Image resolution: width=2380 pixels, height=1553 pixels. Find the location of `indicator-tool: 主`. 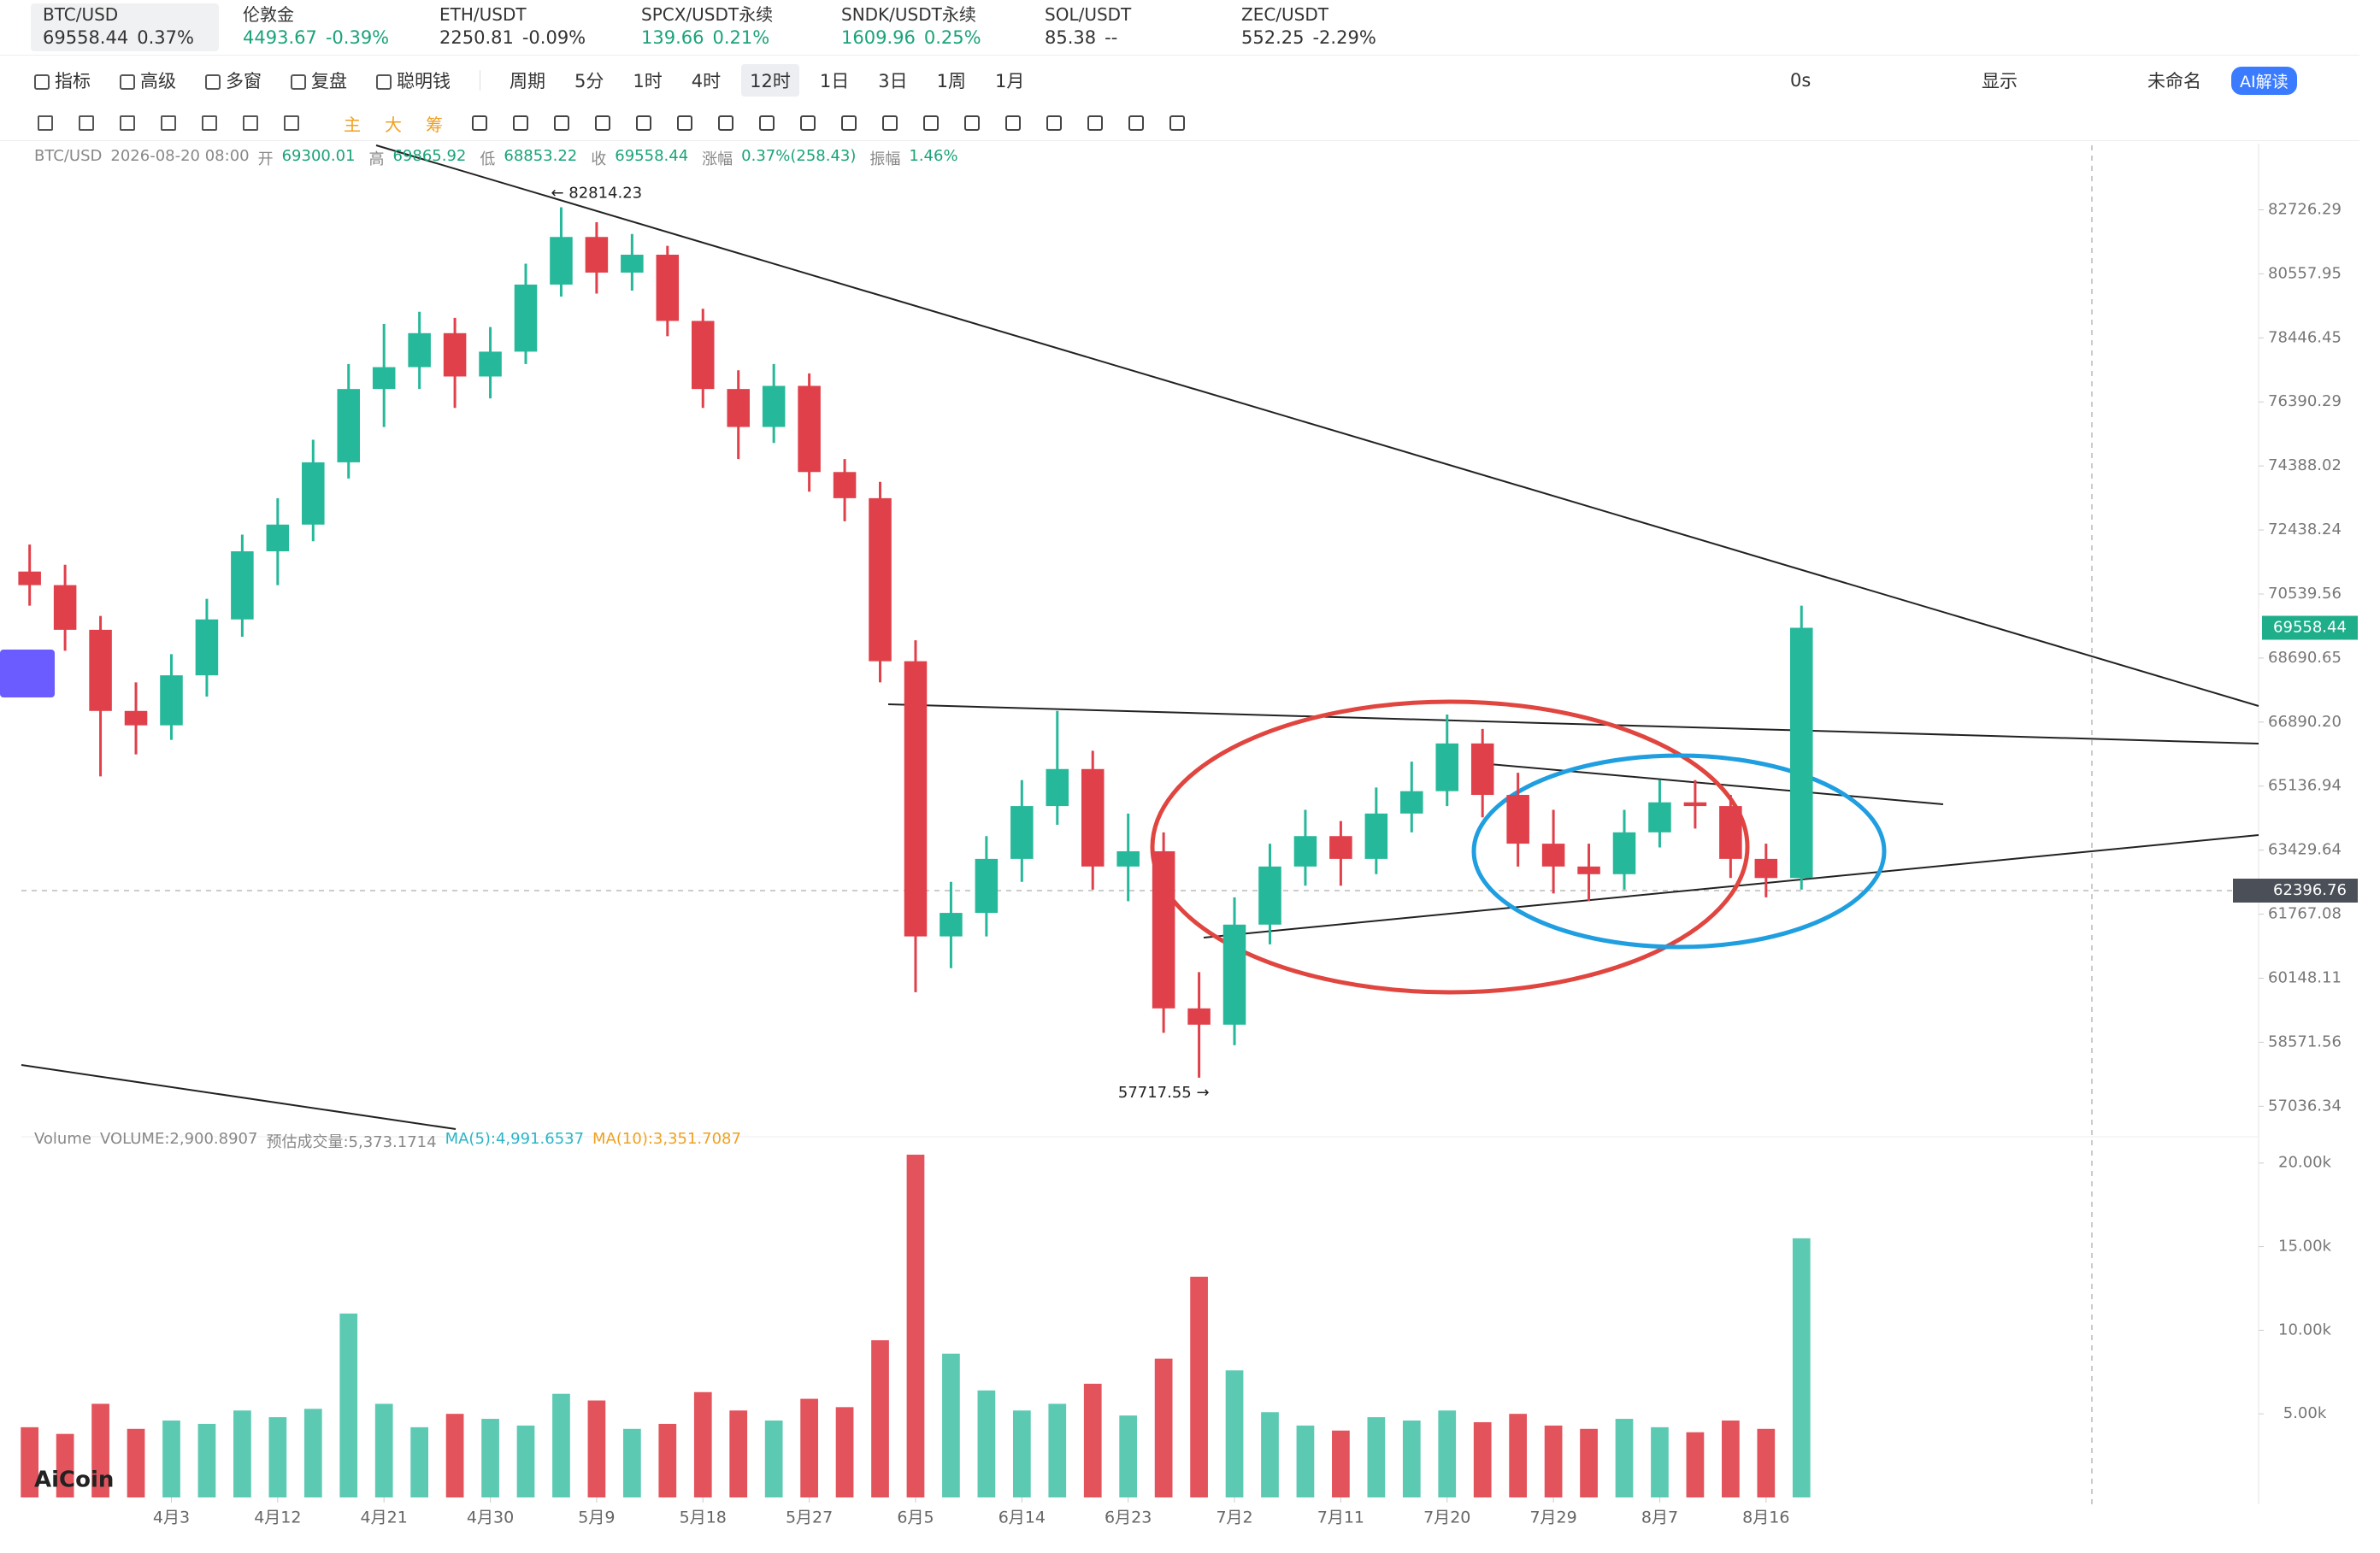

indicator-tool: 主 is located at coordinates (353, 124).